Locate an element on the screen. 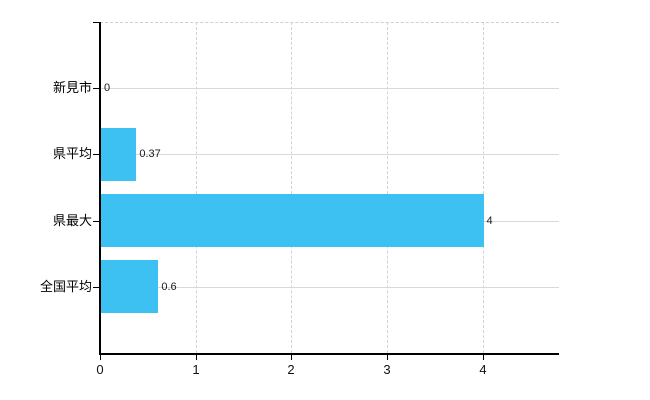  category-label: 県平均 is located at coordinates (72, 153).